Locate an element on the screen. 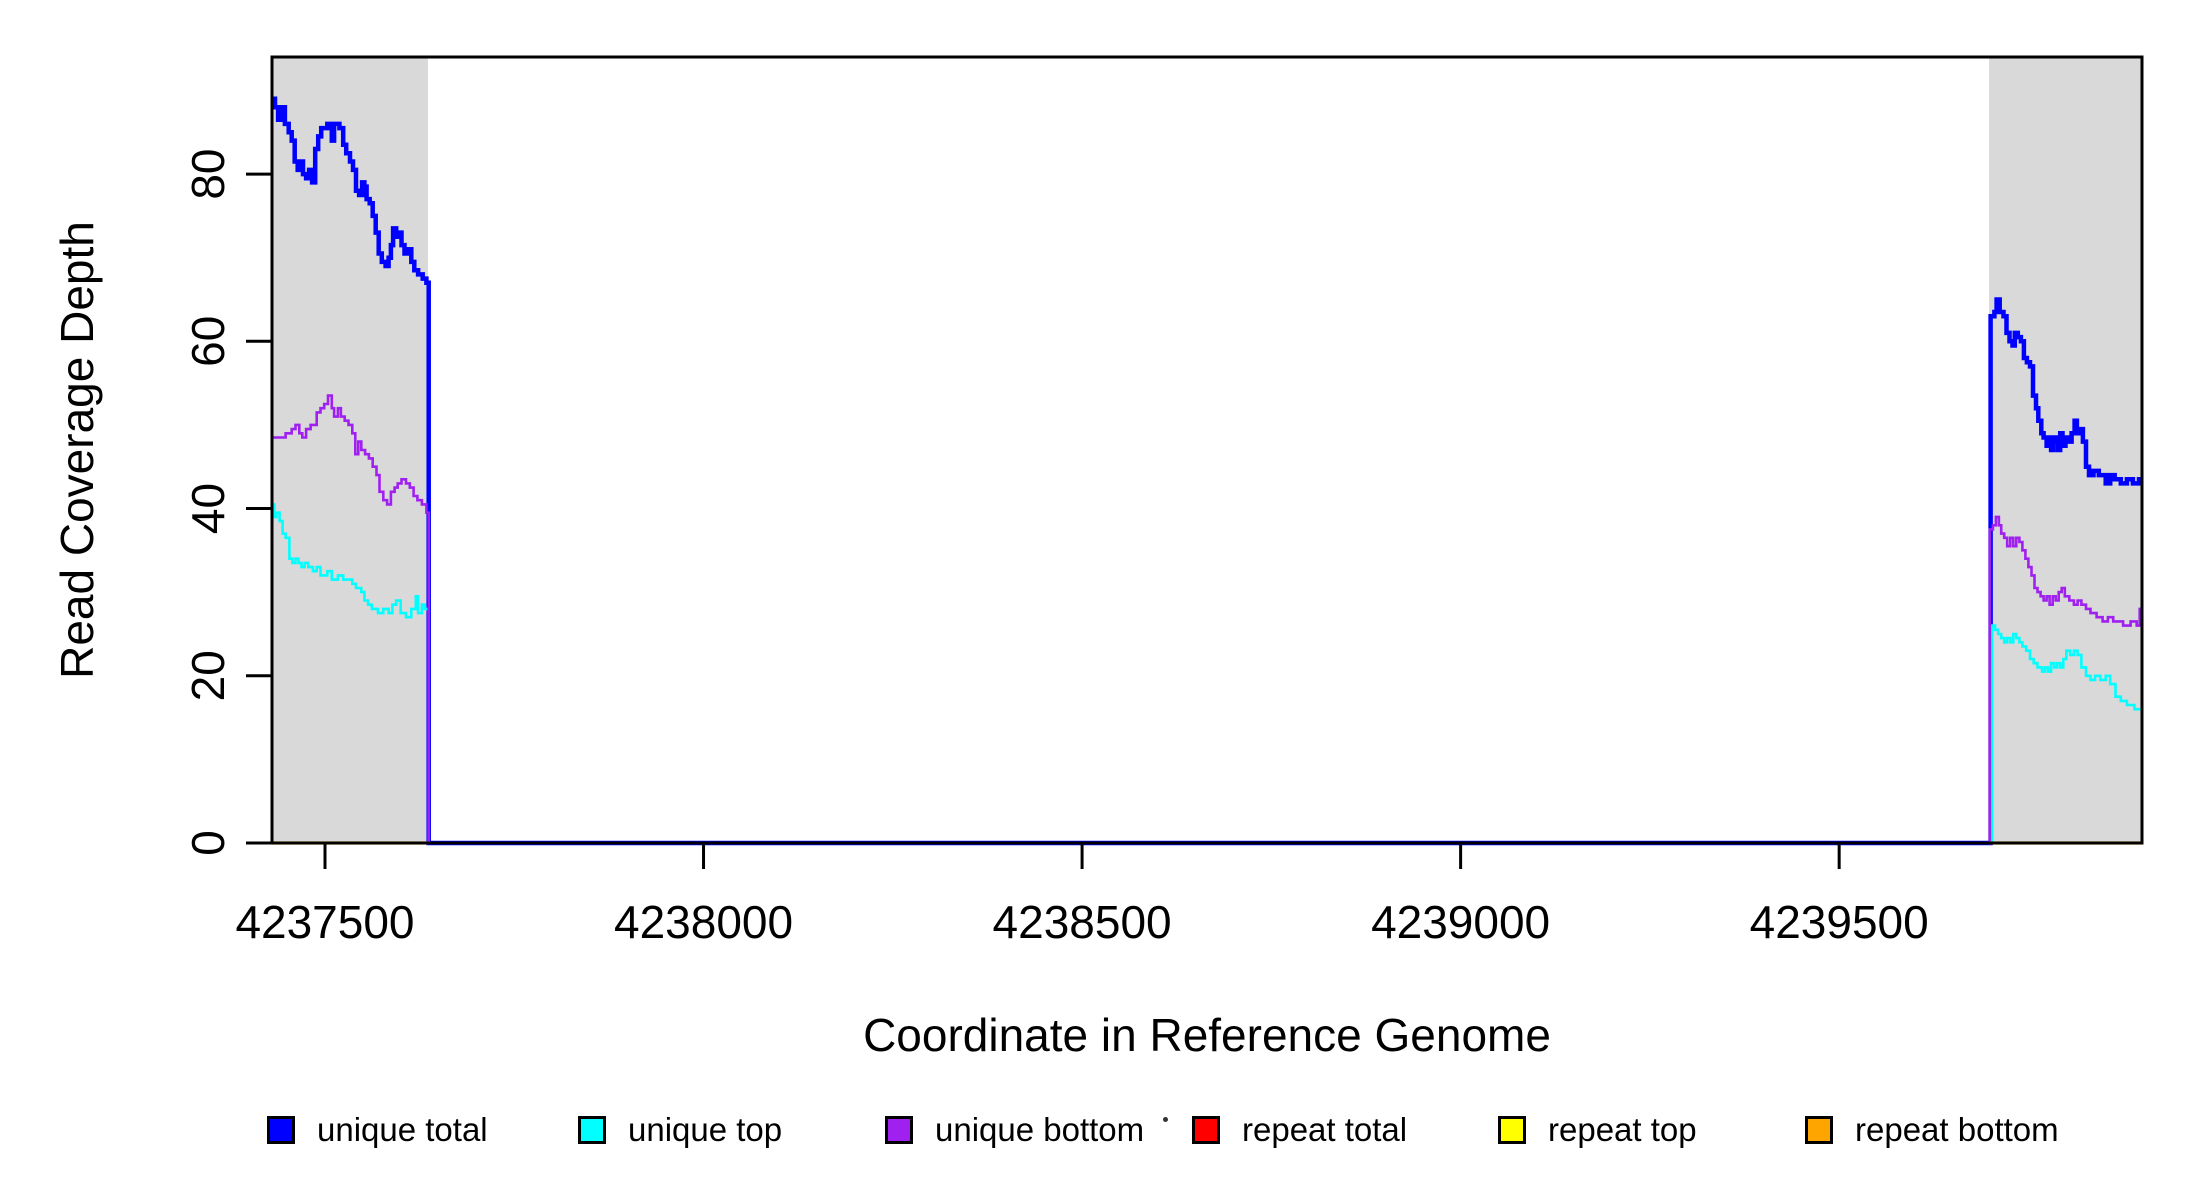  legend-item-repeat-bottom: repeat bottom is located at coordinates (1932, 1130).